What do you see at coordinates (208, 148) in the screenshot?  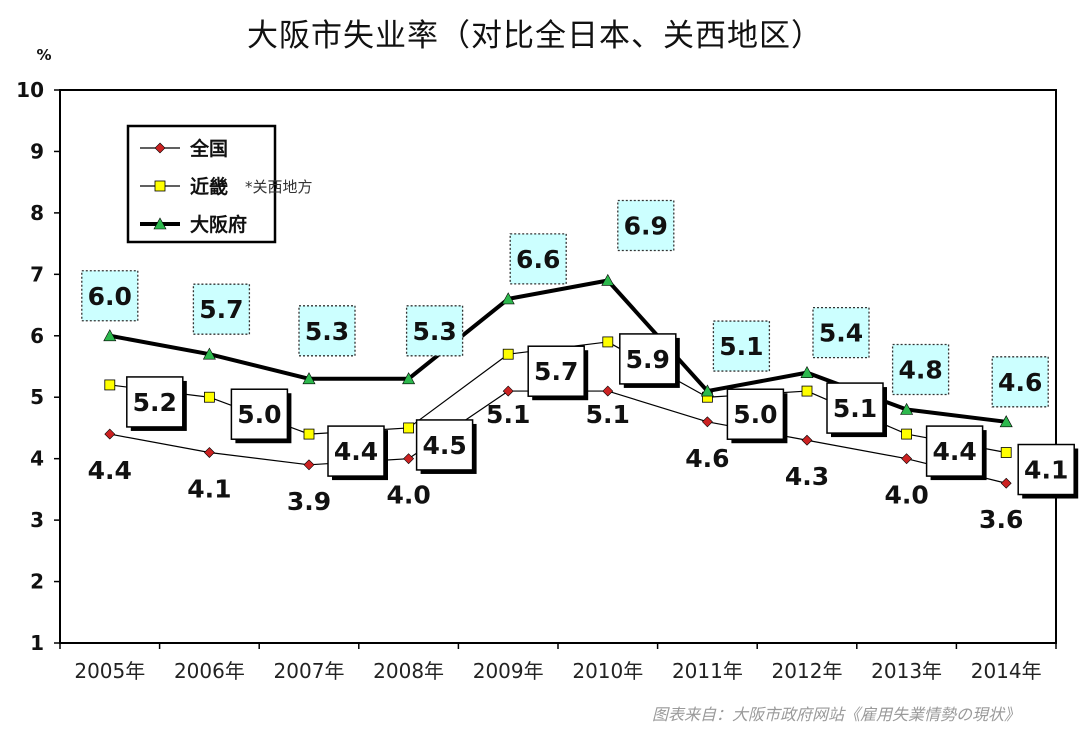 I see `legend-label-national: 全国` at bounding box center [208, 148].